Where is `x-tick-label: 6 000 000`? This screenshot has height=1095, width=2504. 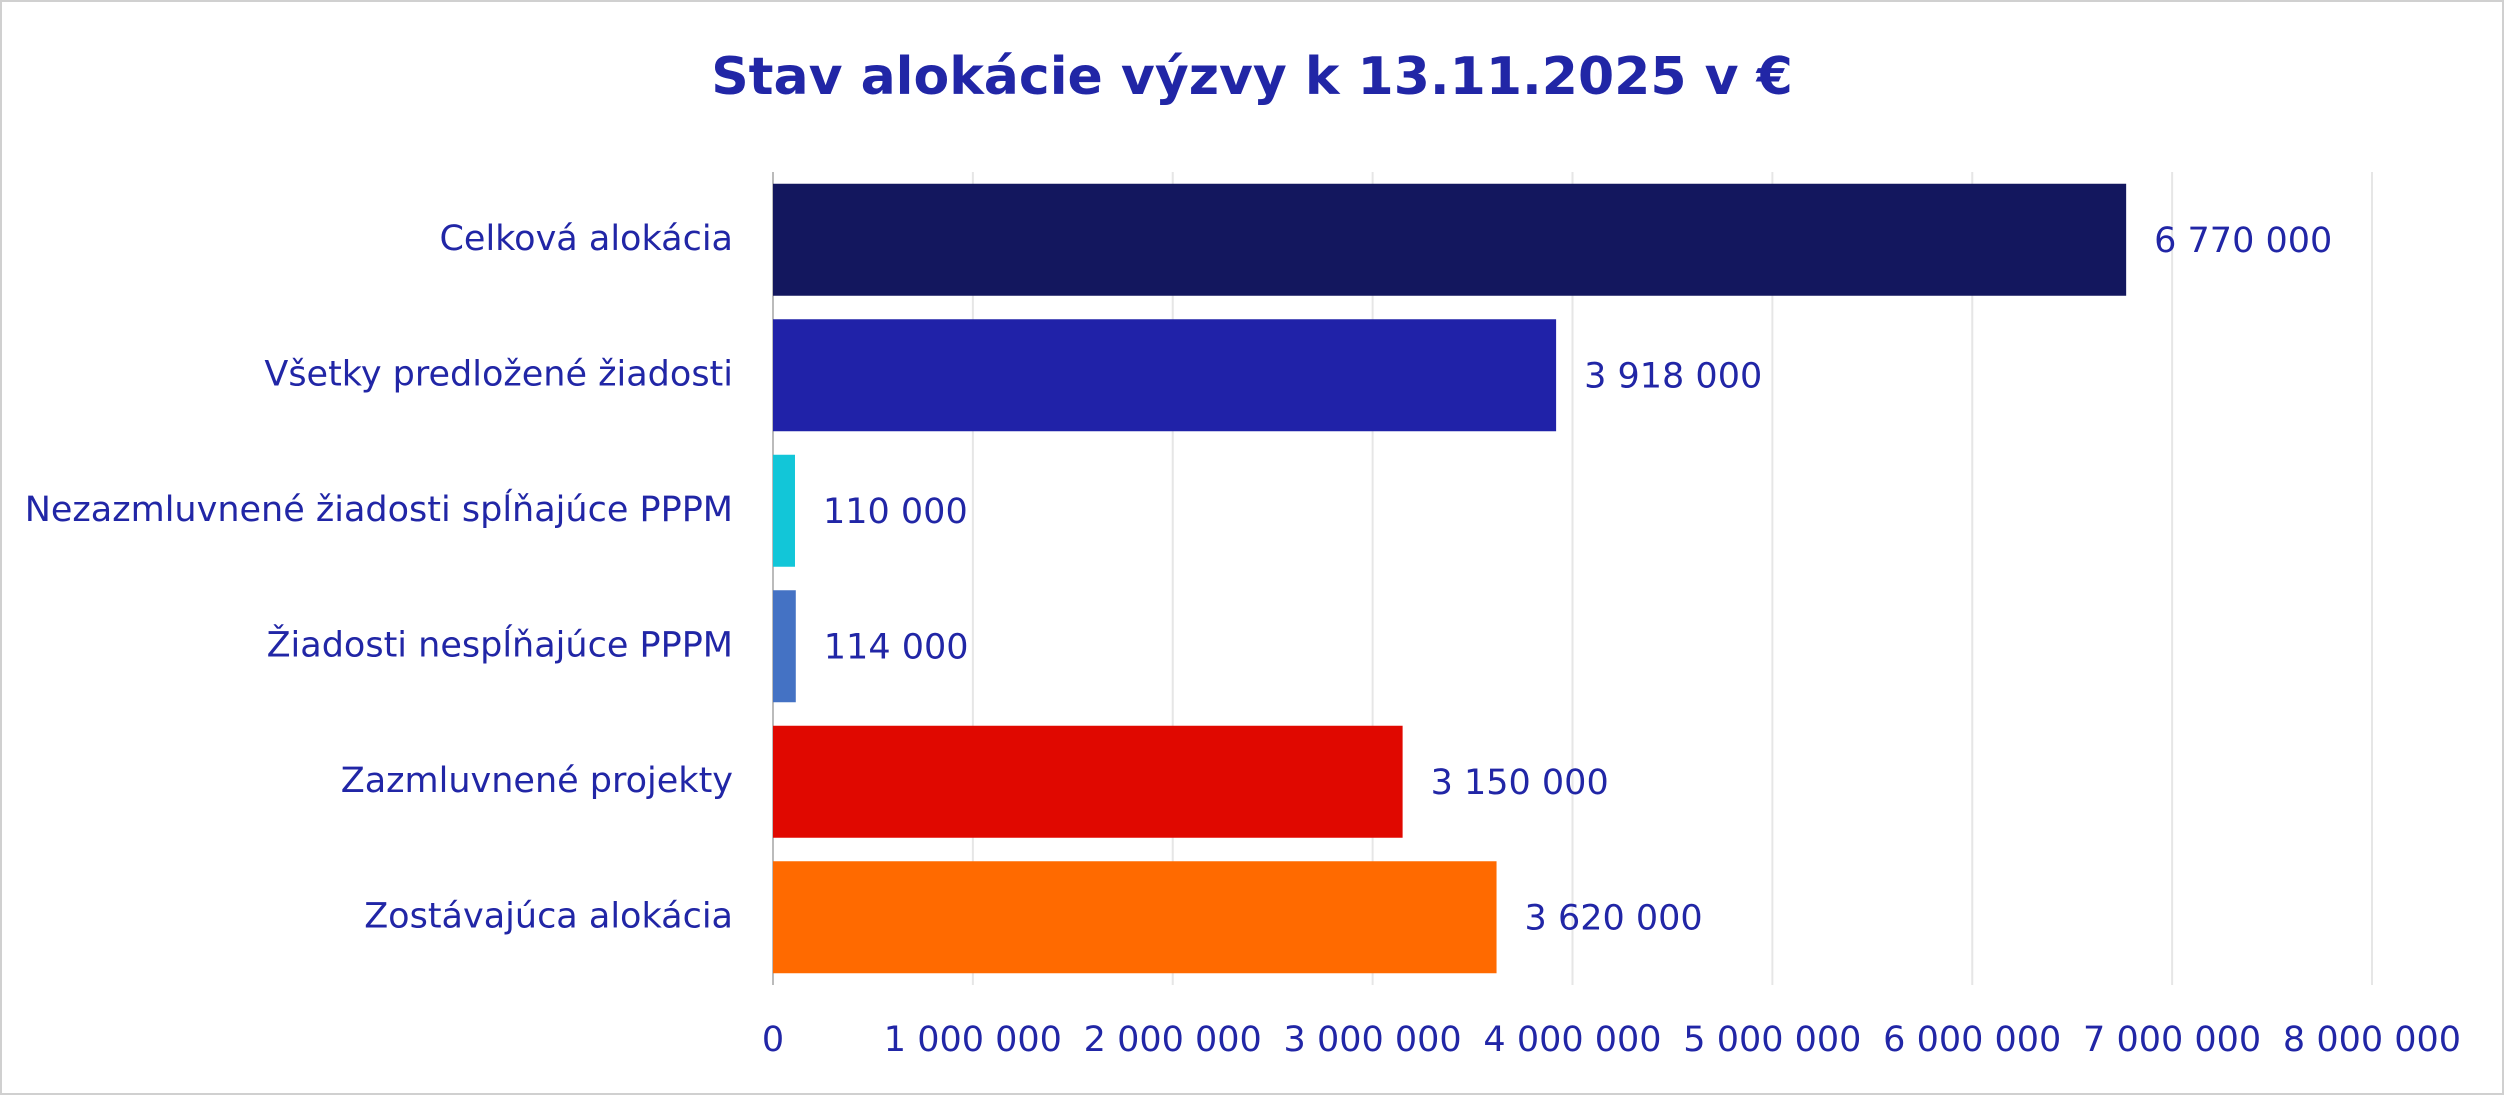 x-tick-label: 6 000 000 is located at coordinates (1972, 1040).